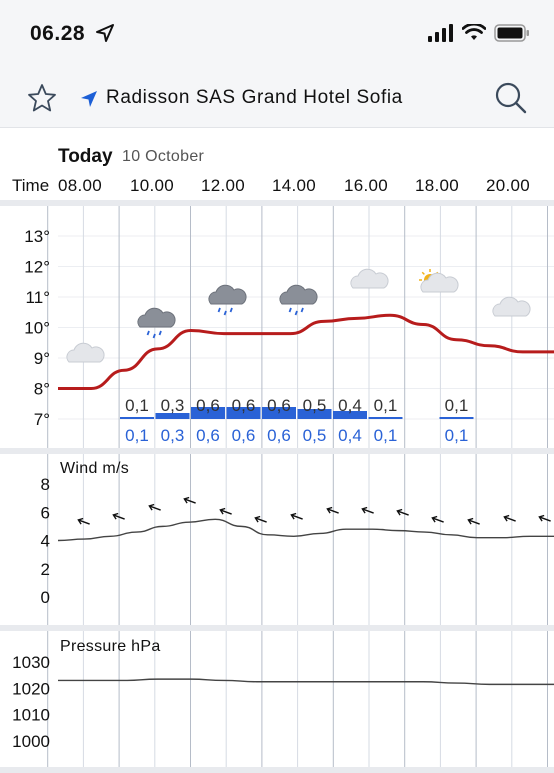  What do you see at coordinates (254, 97) in the screenshot?
I see `location-title: Radisson SAS Grand Hotel Sofia` at bounding box center [254, 97].